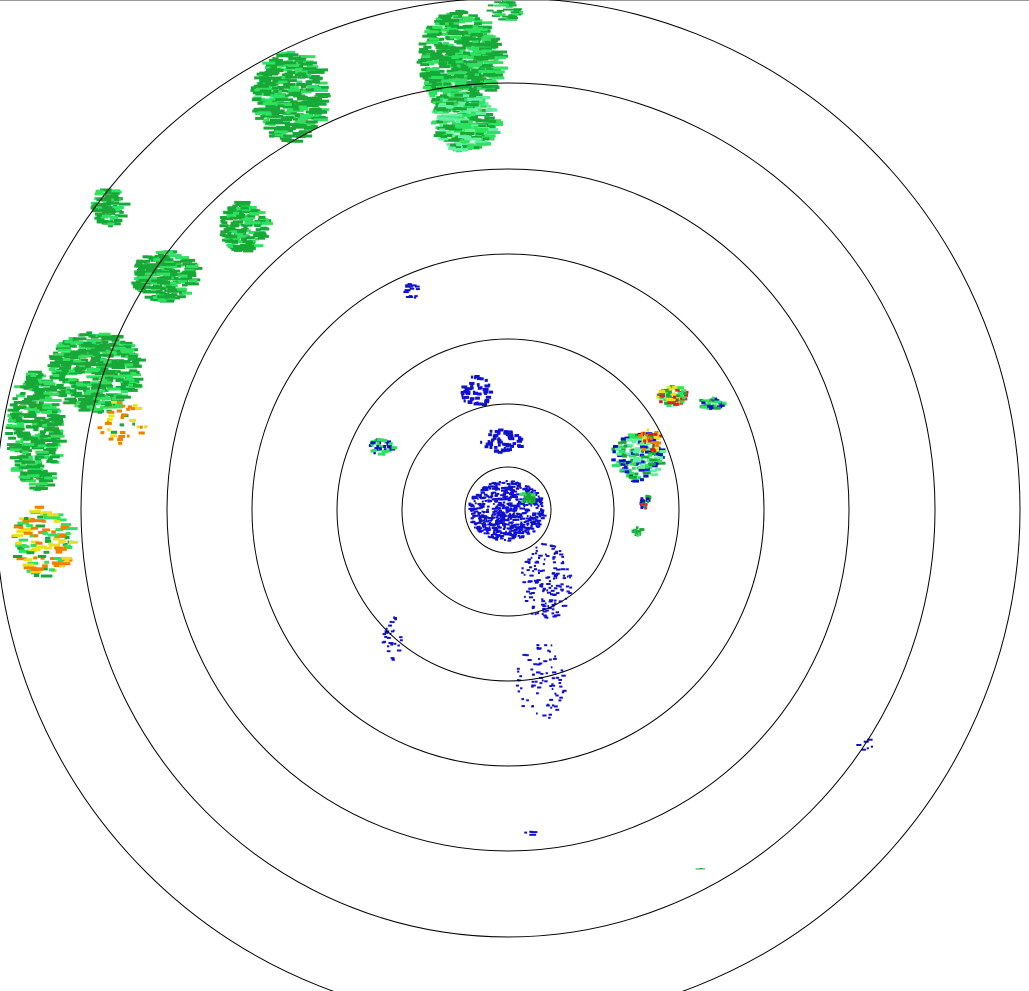  What do you see at coordinates (167, 276) in the screenshot?
I see `echo-nw-mid` at bounding box center [167, 276].